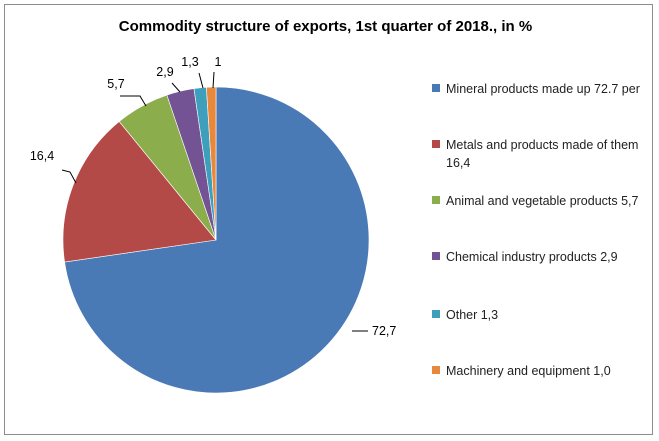  I want to click on legend-item-mineral: Mineral products made up 72.7 per, so click(537, 89).